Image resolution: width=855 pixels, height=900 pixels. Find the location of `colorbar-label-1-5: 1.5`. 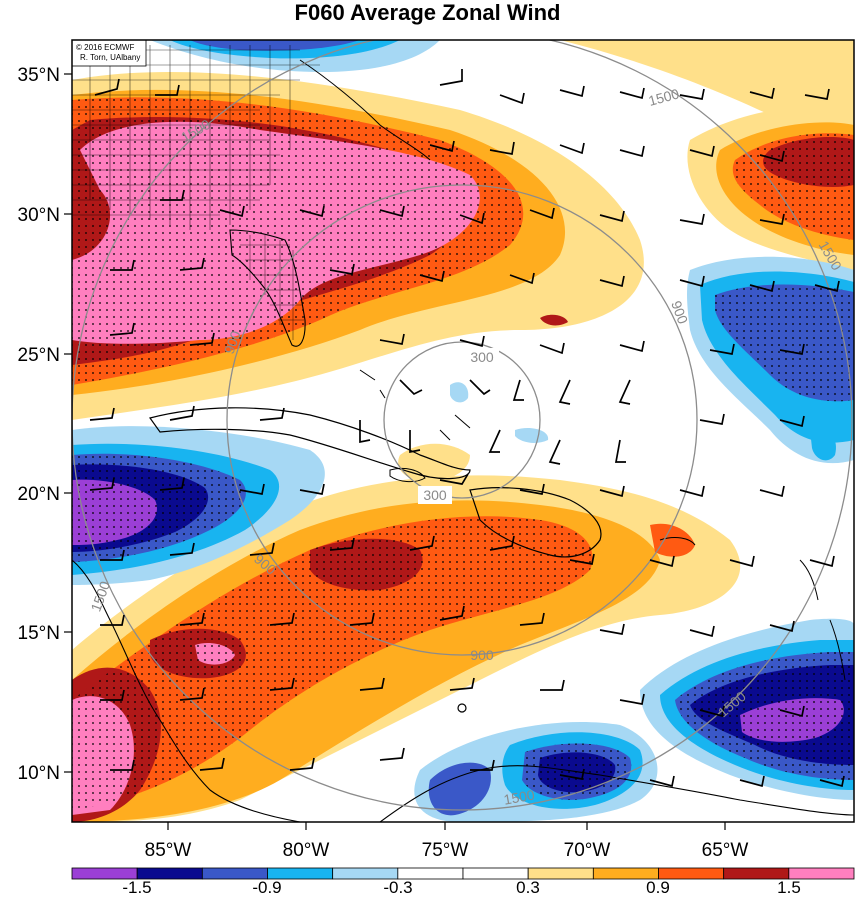

colorbar-label-1-5: 1.5 is located at coordinates (789, 887).